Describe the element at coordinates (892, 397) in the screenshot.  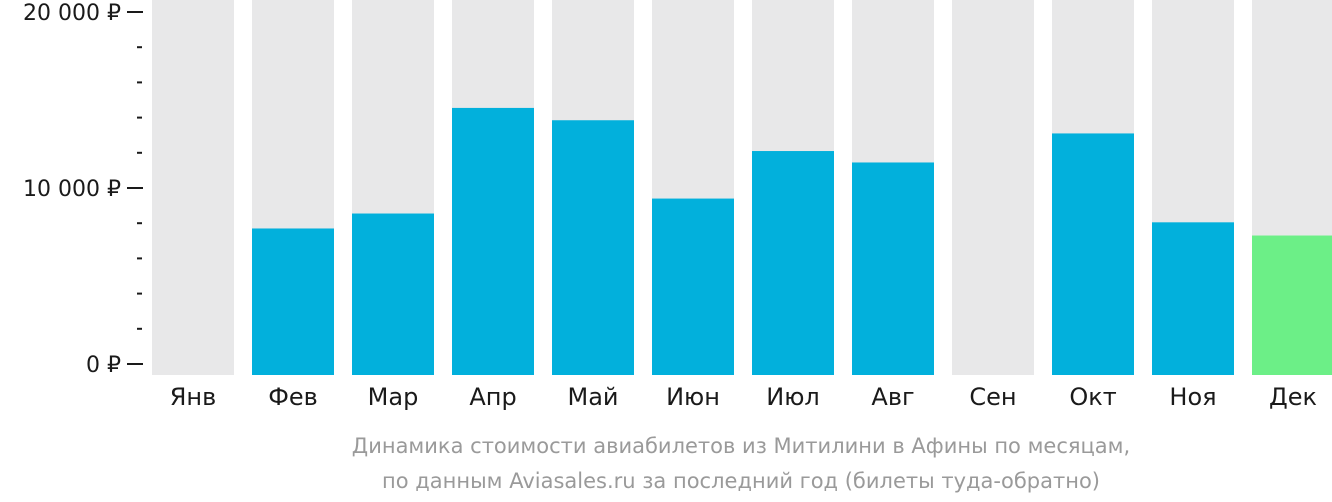
I see `x-tick-label-08: Авг` at that location.